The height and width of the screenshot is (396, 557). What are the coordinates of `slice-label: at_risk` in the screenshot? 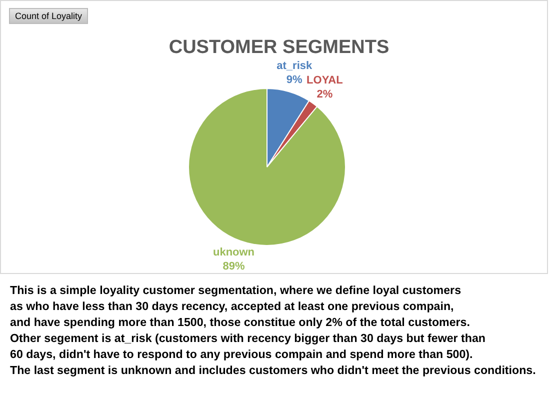 It's located at (294, 66).